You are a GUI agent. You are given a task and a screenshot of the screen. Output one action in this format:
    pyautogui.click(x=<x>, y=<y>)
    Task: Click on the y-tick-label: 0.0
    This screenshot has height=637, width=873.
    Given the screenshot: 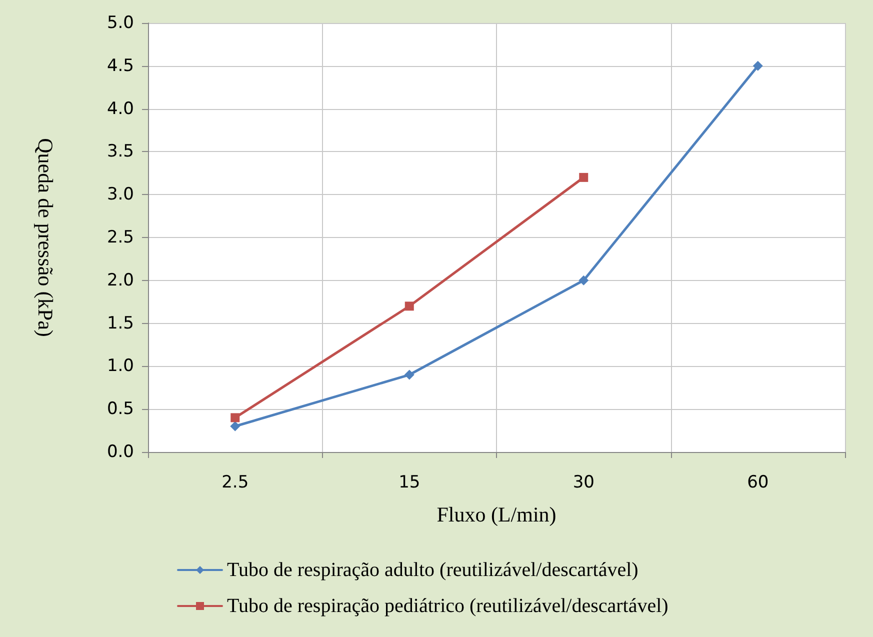 What is the action you would take?
    pyautogui.click(x=120, y=452)
    